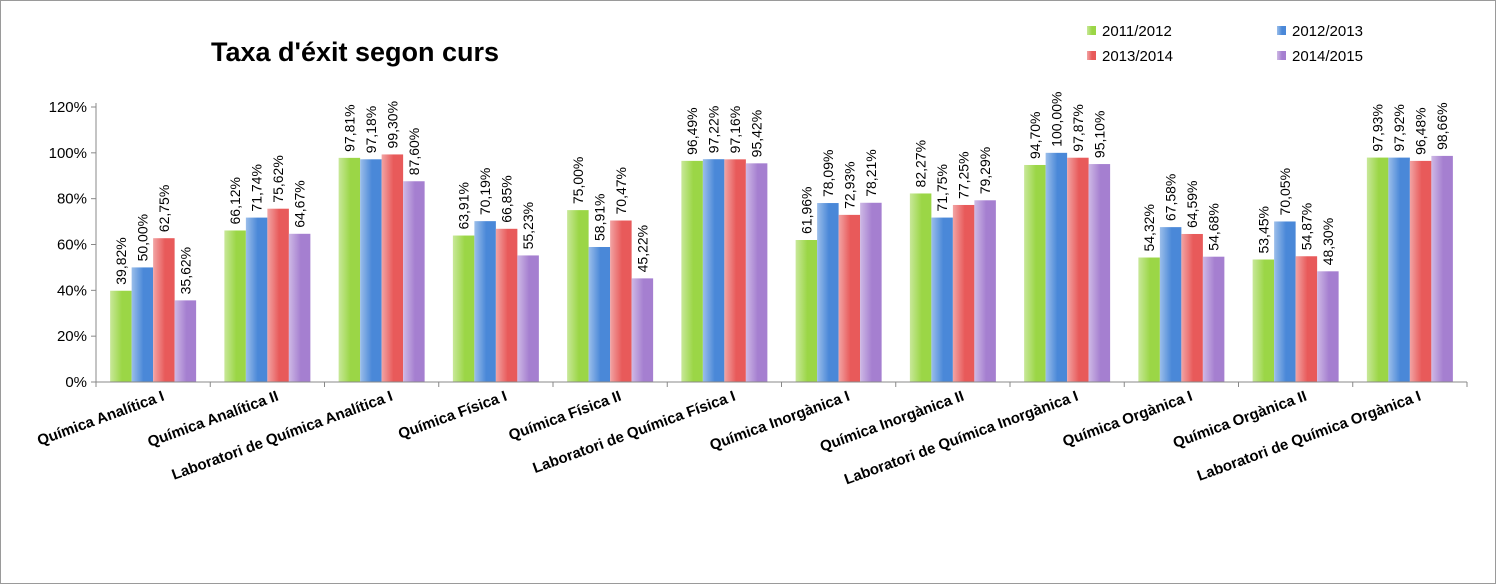  What do you see at coordinates (72, 336) in the screenshot?
I see `y-tick-label: 20%` at bounding box center [72, 336].